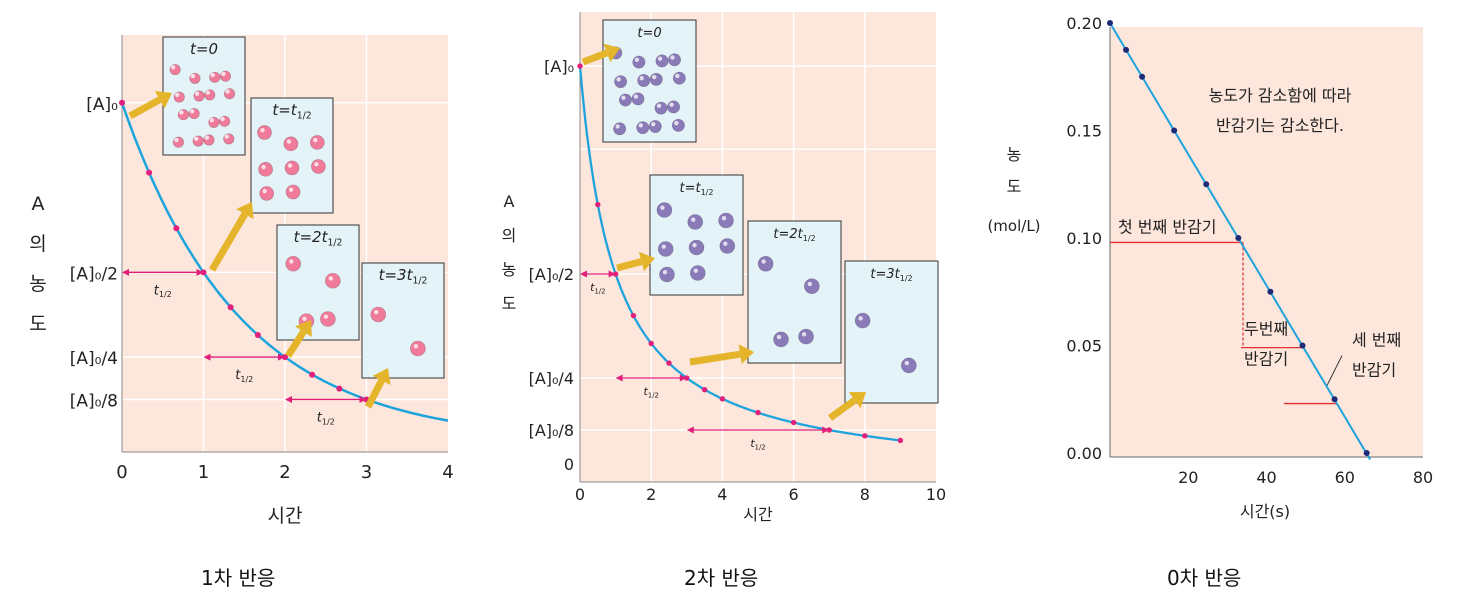  I want to click on x-tick-label: 1, so click(203, 472).